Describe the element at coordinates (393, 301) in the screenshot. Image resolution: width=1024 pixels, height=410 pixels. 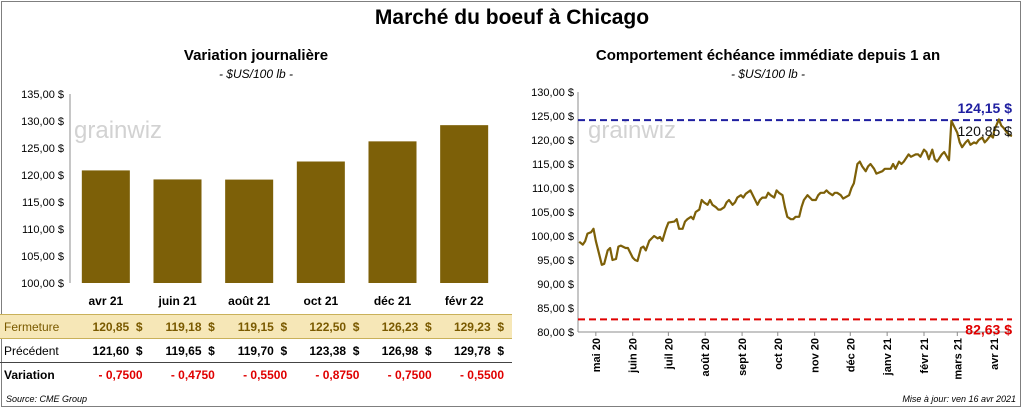
I see `x-tick-label: déc 21` at that location.